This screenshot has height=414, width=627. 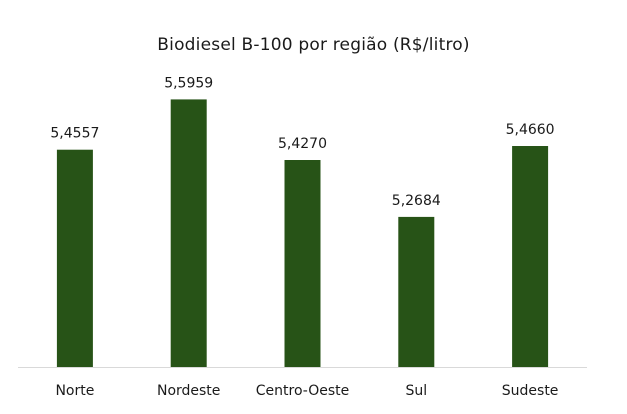 What do you see at coordinates (188, 83) in the screenshot?
I see `data-label: 5,5959` at bounding box center [188, 83].